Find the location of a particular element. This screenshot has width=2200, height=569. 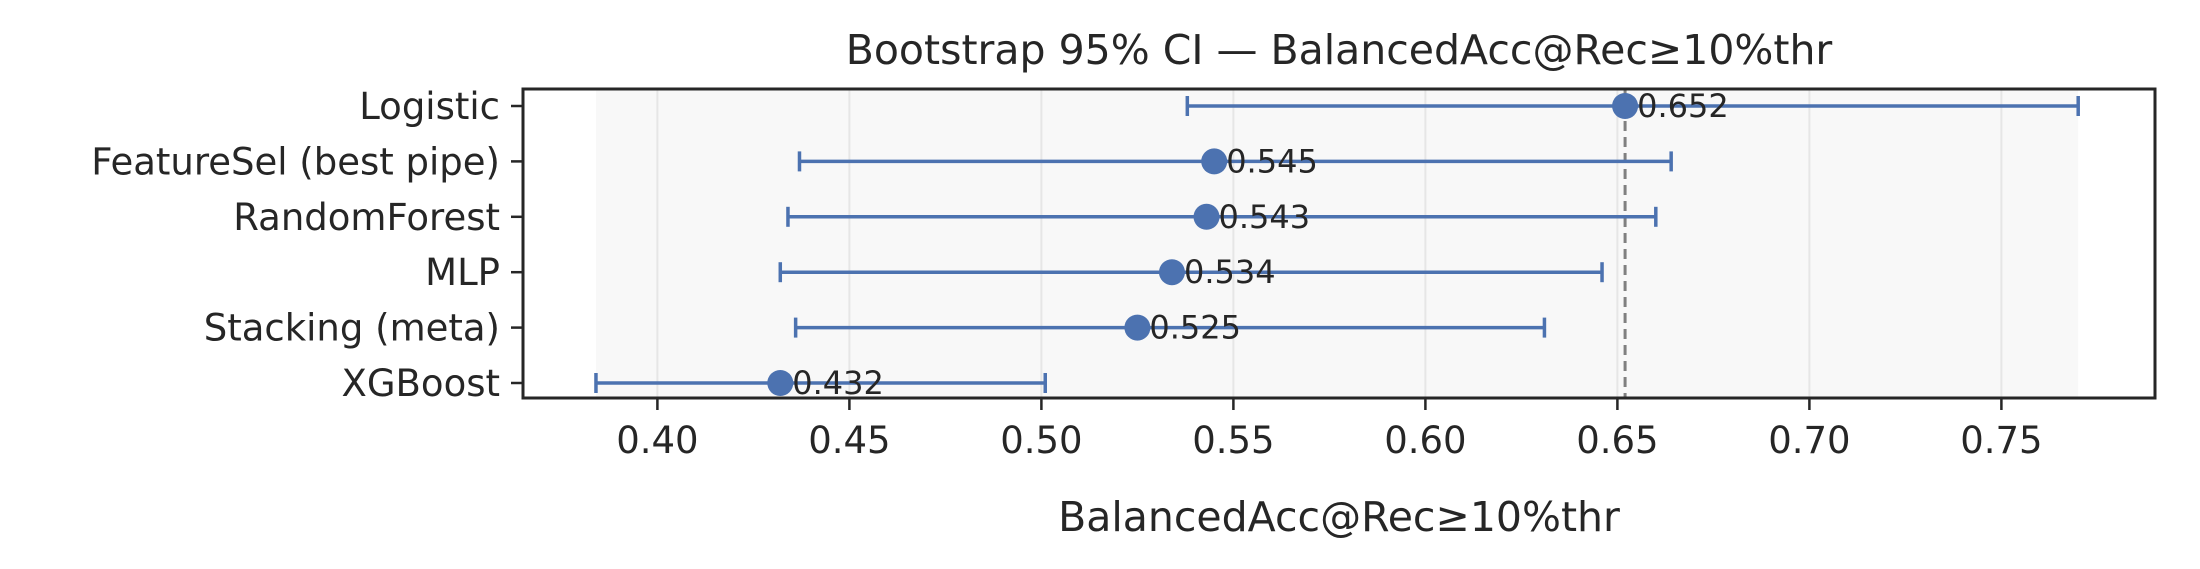

x-tick-label: 0.40 is located at coordinates (657, 440).